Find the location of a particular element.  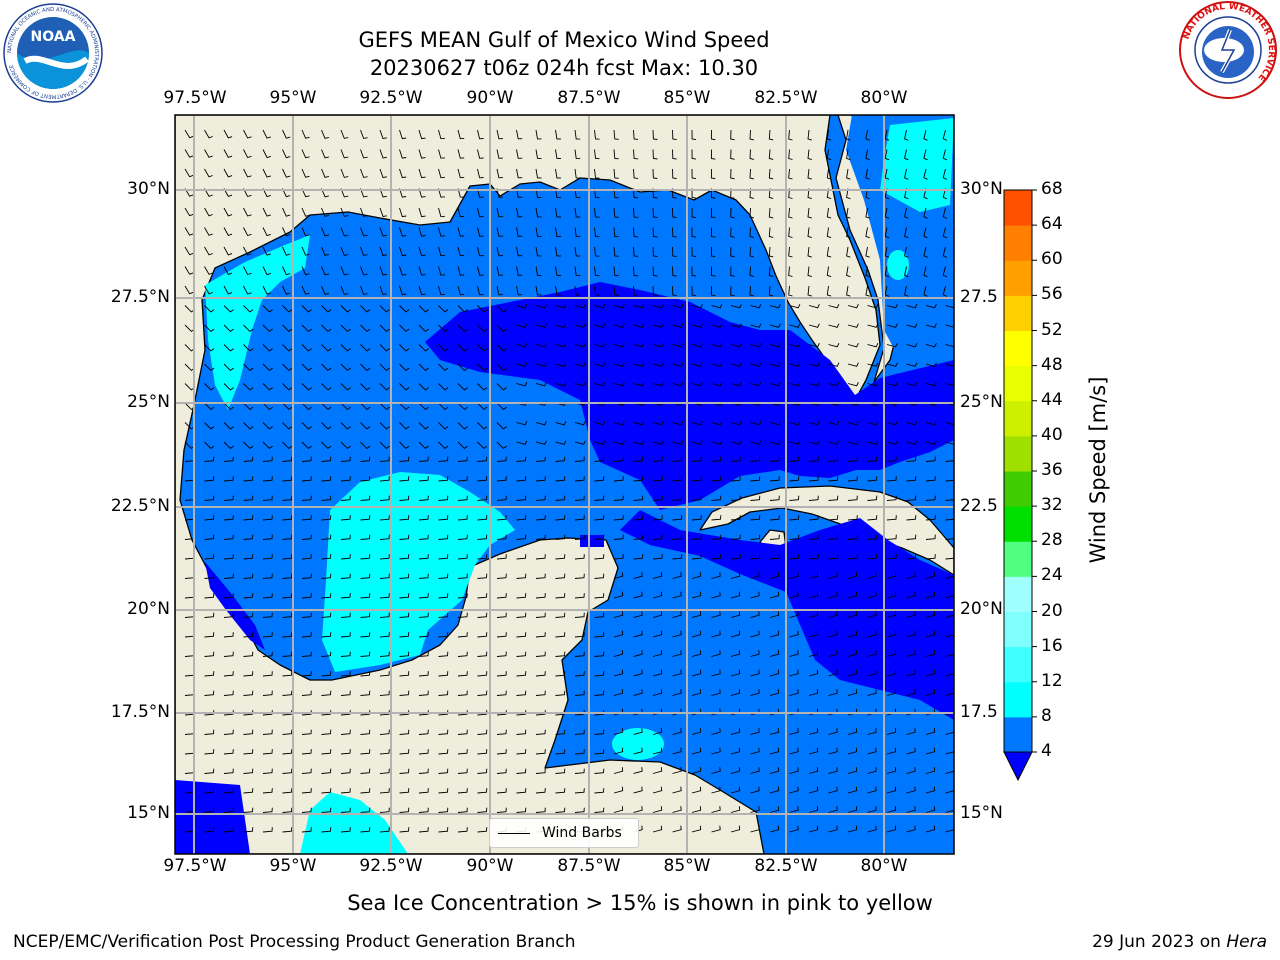

calm-region-yucatan-tip is located at coordinates (592, 541).